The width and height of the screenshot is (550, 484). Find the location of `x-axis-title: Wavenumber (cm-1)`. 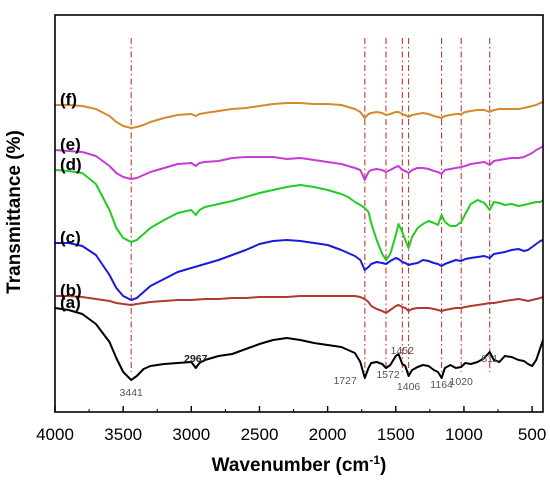

x-axis-title: Wavenumber (cm-1) is located at coordinates (299, 464).